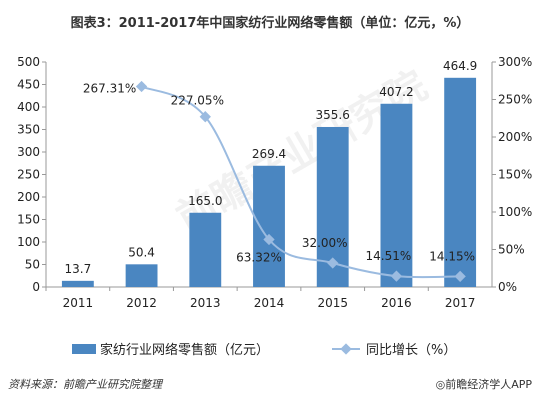 This screenshot has height=401, width=540. Describe the element at coordinates (28, 242) in the screenshot. I see `y-left-tick-label: 100` at that location.